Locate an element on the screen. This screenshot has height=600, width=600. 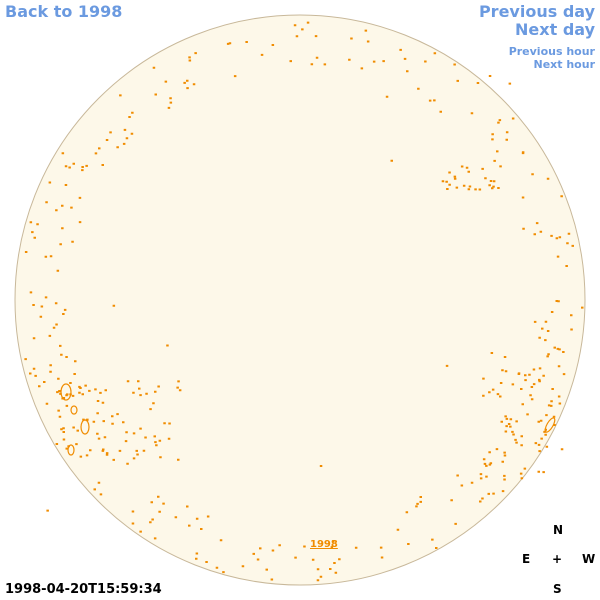
timestamp: 1998-04-20T15:59:34 is located at coordinates (83, 589).